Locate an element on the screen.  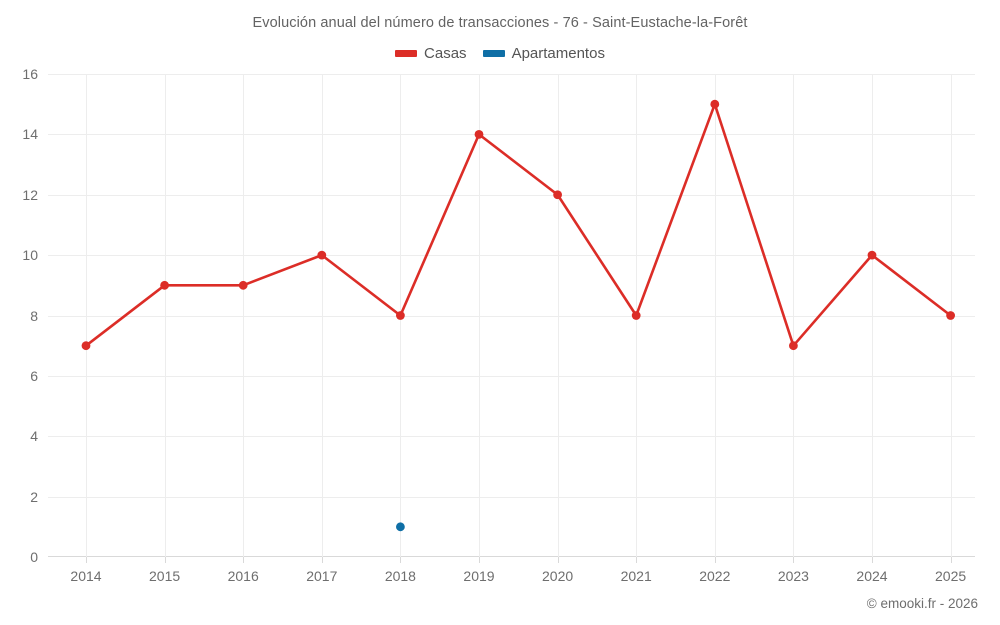
x-tick-label: 2016 is located at coordinates (243, 576).